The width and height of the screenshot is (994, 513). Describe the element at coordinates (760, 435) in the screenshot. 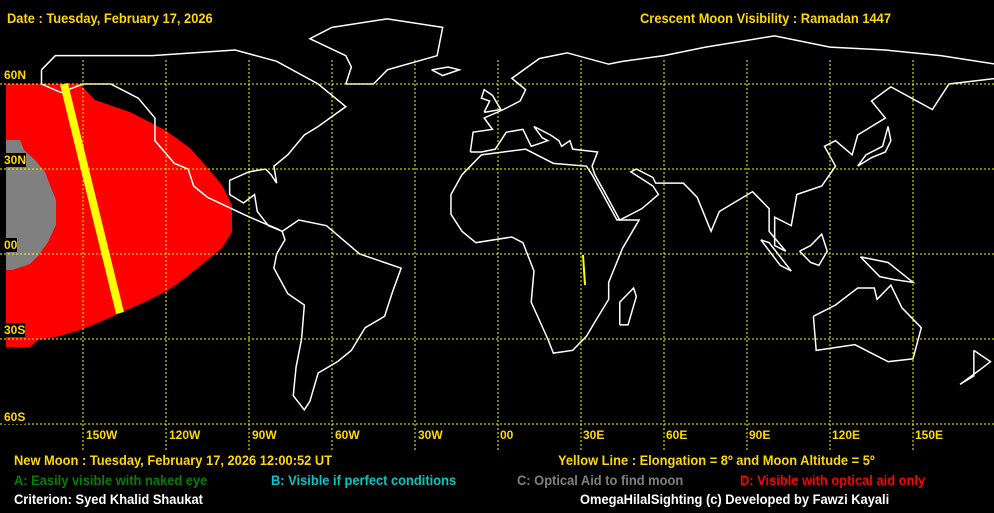

I see `lon-label-90e: 90E` at that location.